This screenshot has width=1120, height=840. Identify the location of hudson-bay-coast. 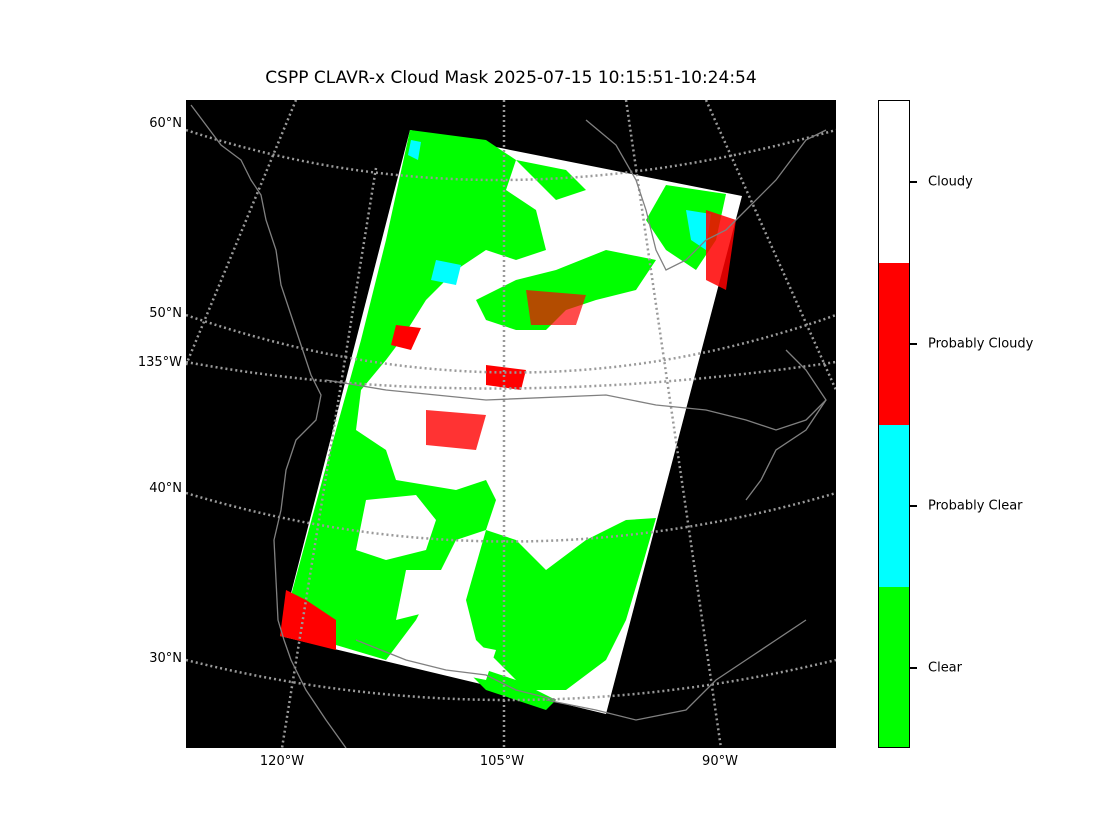
(706, 195).